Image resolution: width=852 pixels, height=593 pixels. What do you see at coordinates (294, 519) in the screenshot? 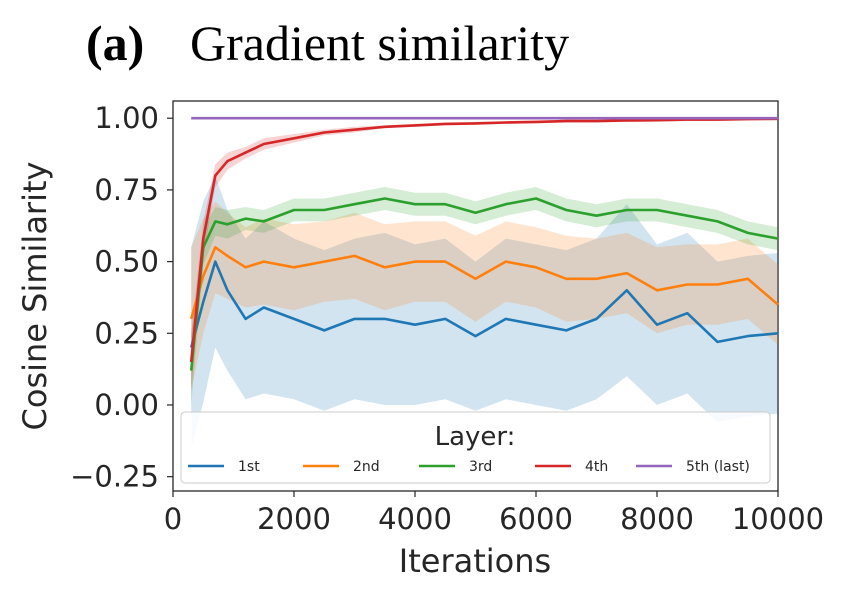
I see `x-tick-label: 2000` at bounding box center [294, 519].